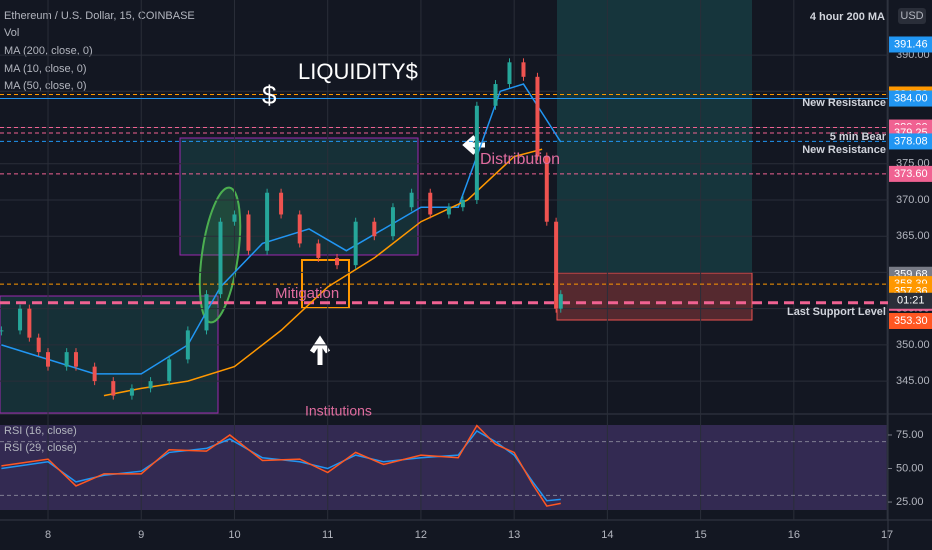 The image size is (932, 550). I want to click on price-tag-label: 373.60, so click(911, 174).